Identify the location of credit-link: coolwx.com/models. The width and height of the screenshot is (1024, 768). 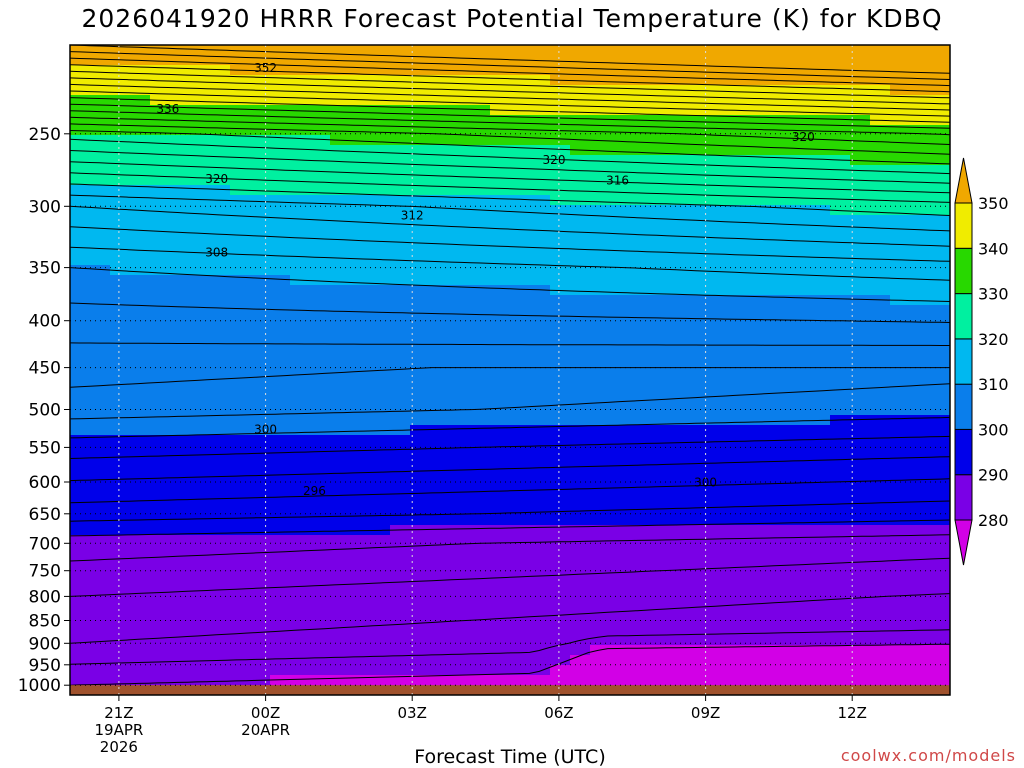
(928, 755).